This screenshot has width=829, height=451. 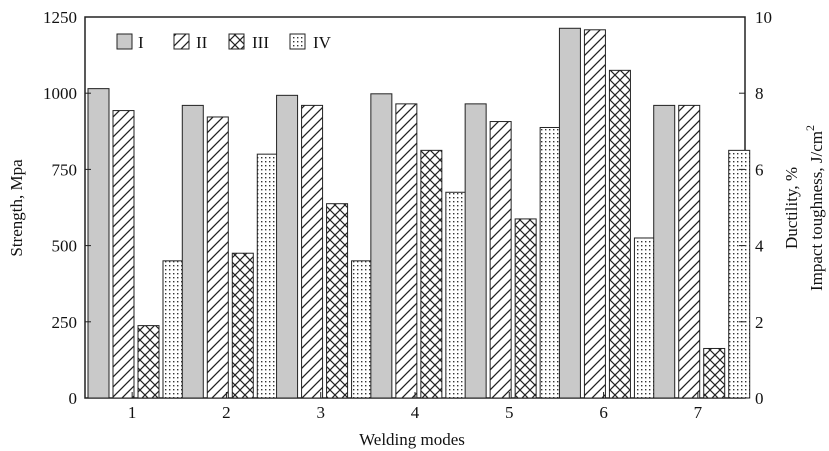 What do you see at coordinates (759, 169) in the screenshot?
I see `y-tick-label-right: 6` at bounding box center [759, 169].